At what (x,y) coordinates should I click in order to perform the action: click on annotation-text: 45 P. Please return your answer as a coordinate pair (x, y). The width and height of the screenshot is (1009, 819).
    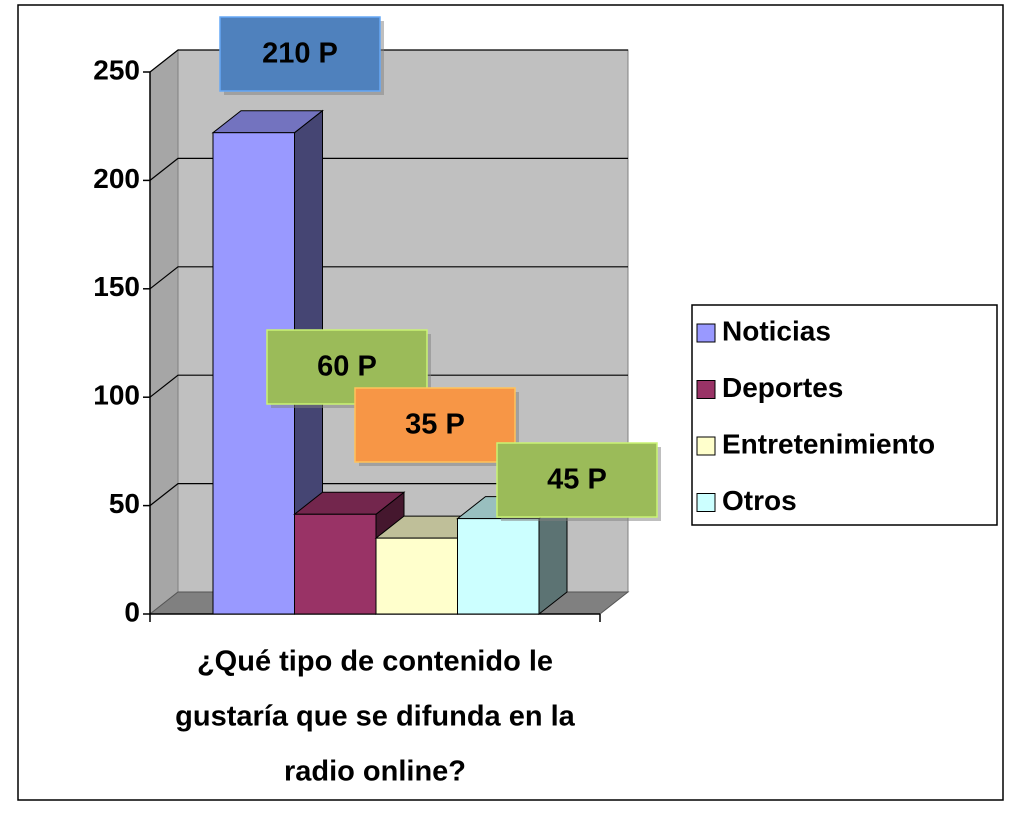
    Looking at the image, I should click on (577, 480).